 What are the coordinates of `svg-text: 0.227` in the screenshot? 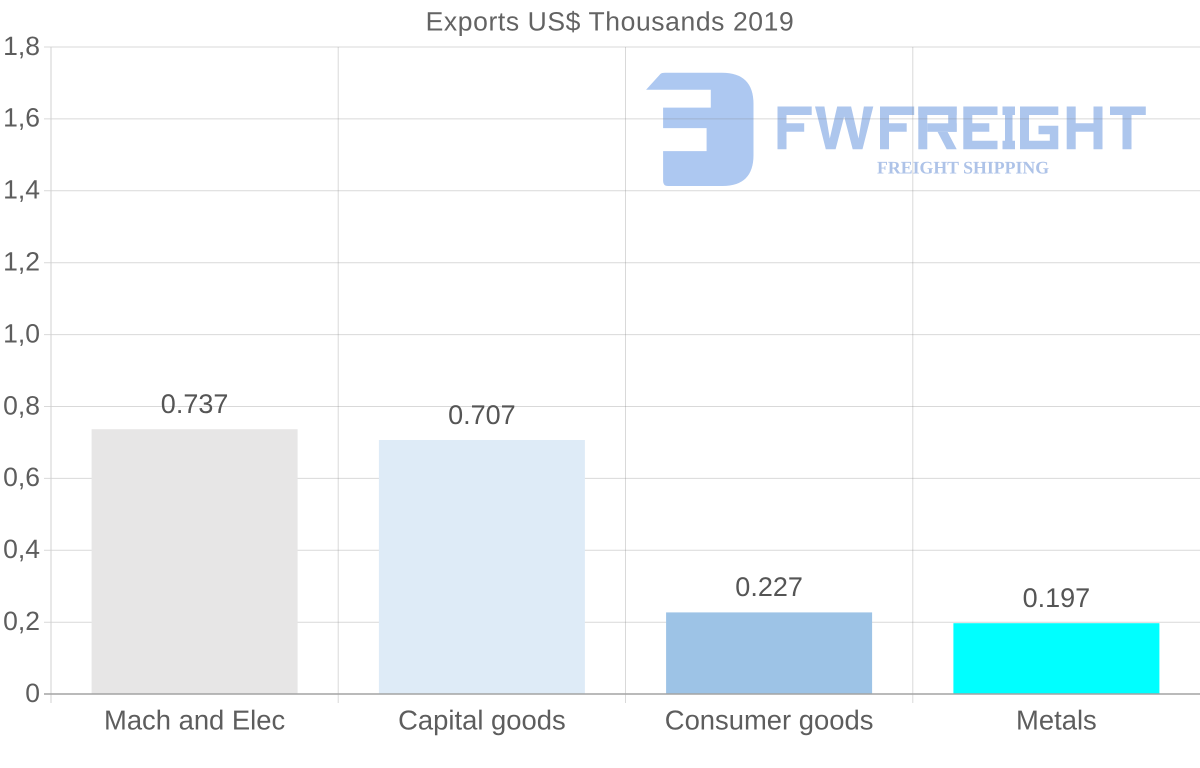 It's located at (769, 587).